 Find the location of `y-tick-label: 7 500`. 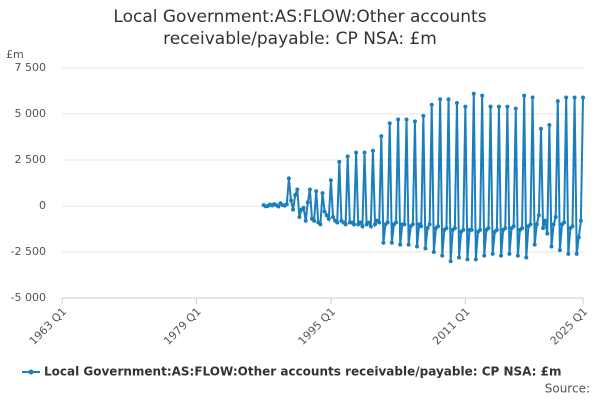

y-tick-label: 7 500 is located at coordinates (31, 67).